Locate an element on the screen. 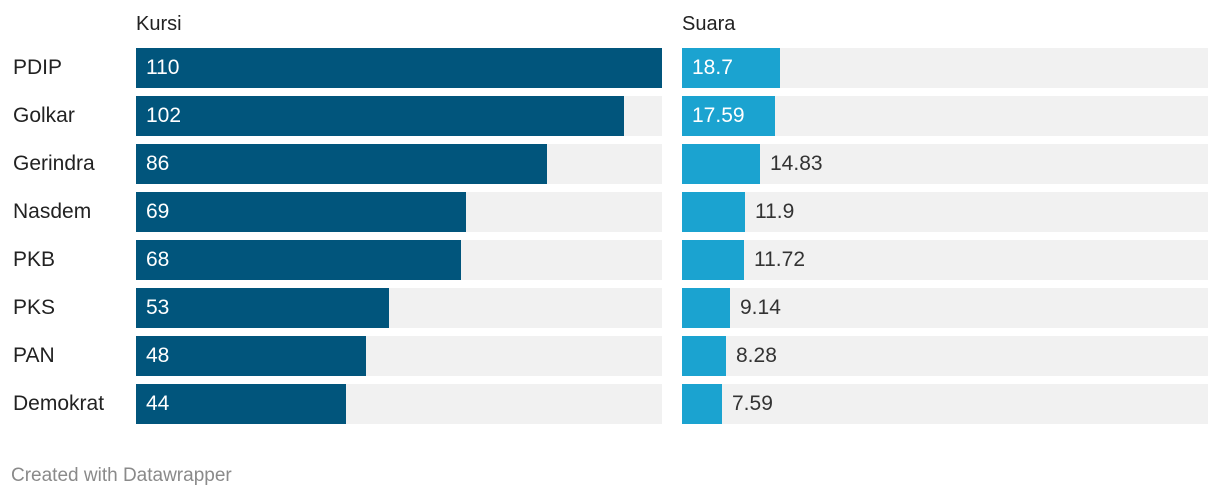 The image size is (1220, 500). category-label-pkb: PKB is located at coordinates (34, 259).